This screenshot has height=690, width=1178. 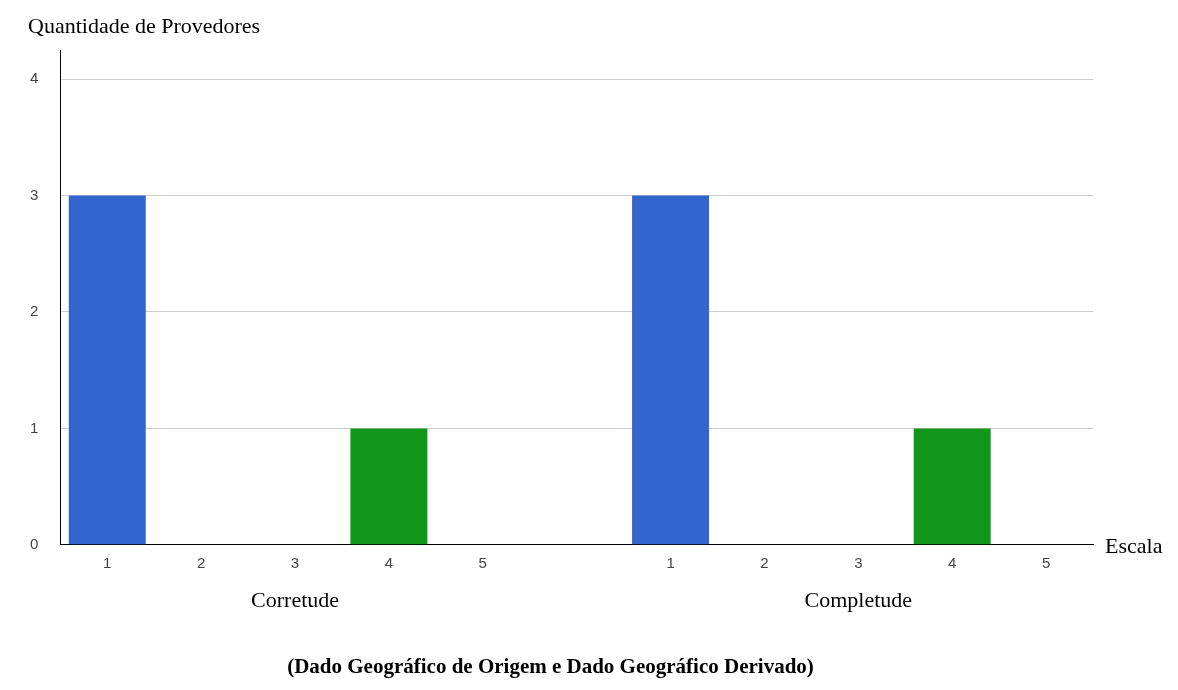 What do you see at coordinates (295, 599) in the screenshot?
I see `text: Corretude` at bounding box center [295, 599].